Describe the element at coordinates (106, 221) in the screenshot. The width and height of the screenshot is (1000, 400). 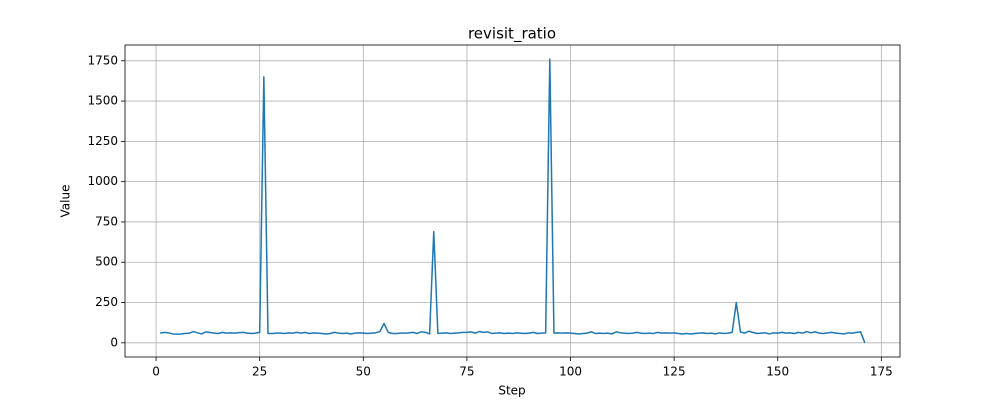
I see `y-tick-label: 750` at that location.